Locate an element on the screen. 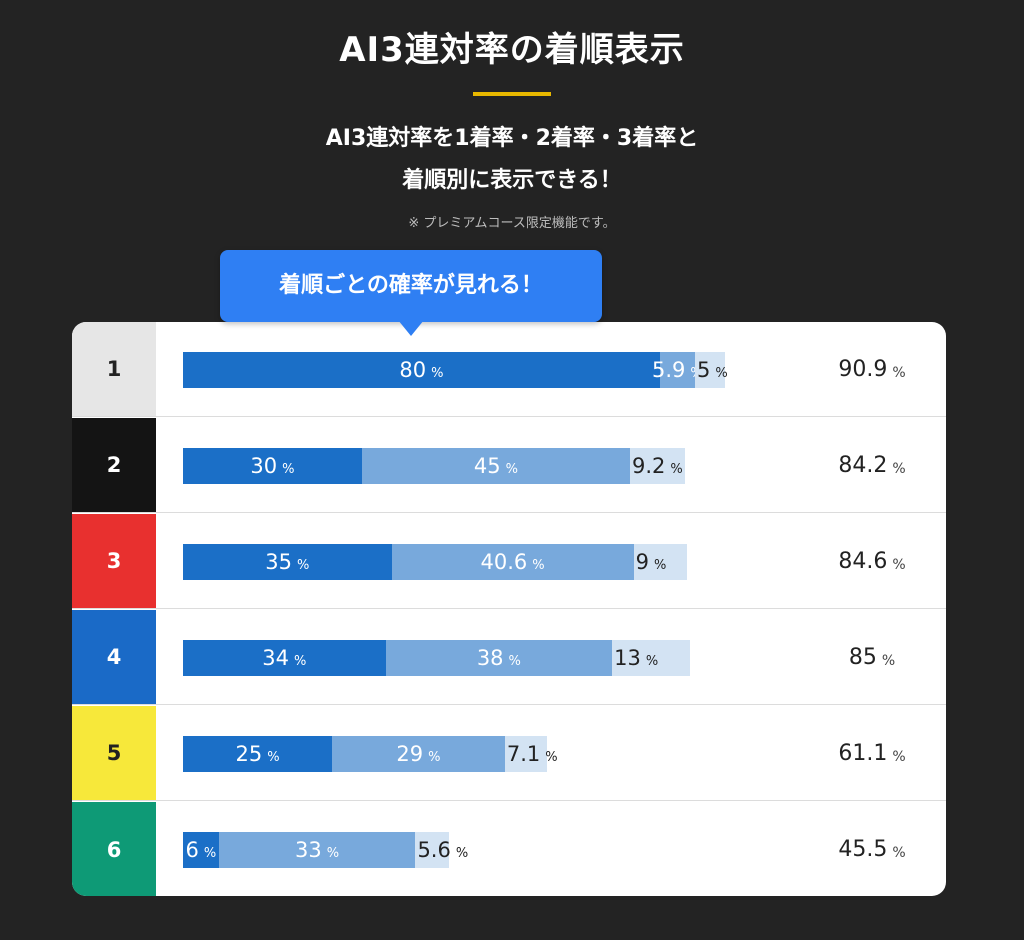  total-rate-label: 84.6% is located at coordinates (872, 561).